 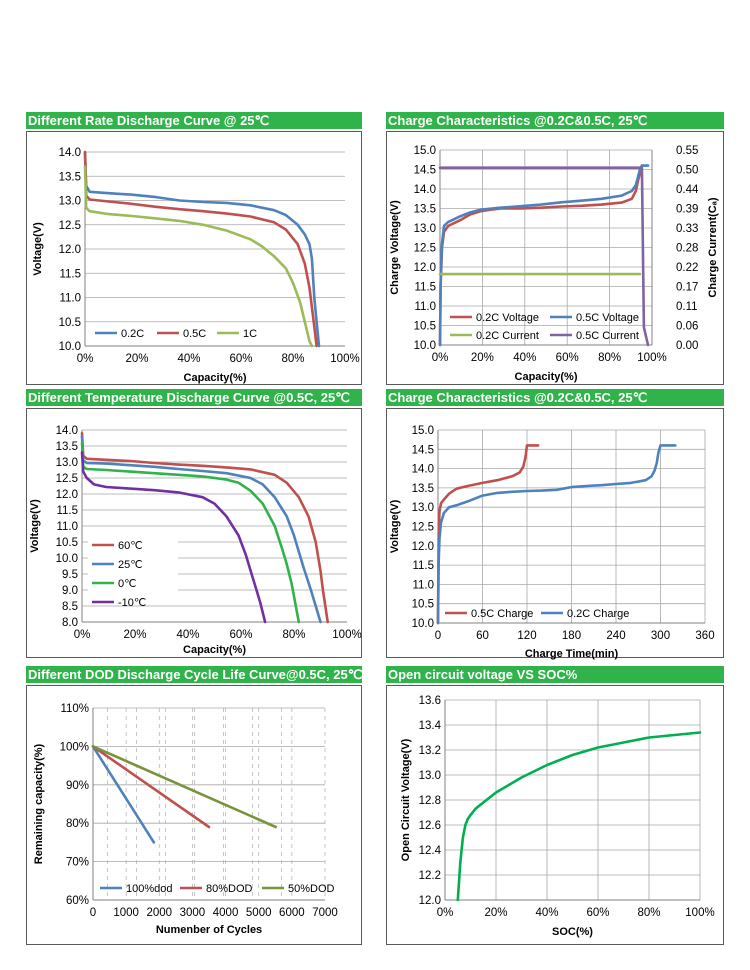 What do you see at coordinates (598, 614) in the screenshot?
I see `legend-label: 0.2C Charge` at bounding box center [598, 614].